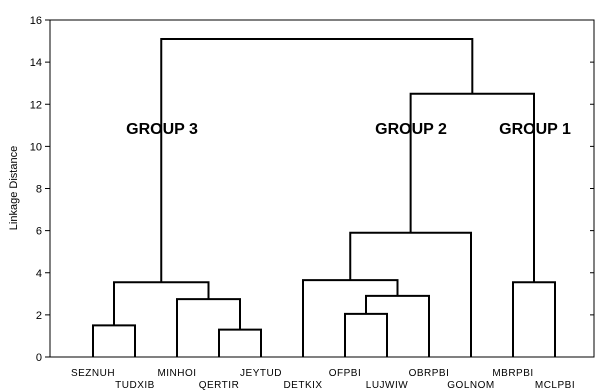  Describe the element at coordinates (36, 21) in the screenshot. I see `y-tick-label: 16` at that location.